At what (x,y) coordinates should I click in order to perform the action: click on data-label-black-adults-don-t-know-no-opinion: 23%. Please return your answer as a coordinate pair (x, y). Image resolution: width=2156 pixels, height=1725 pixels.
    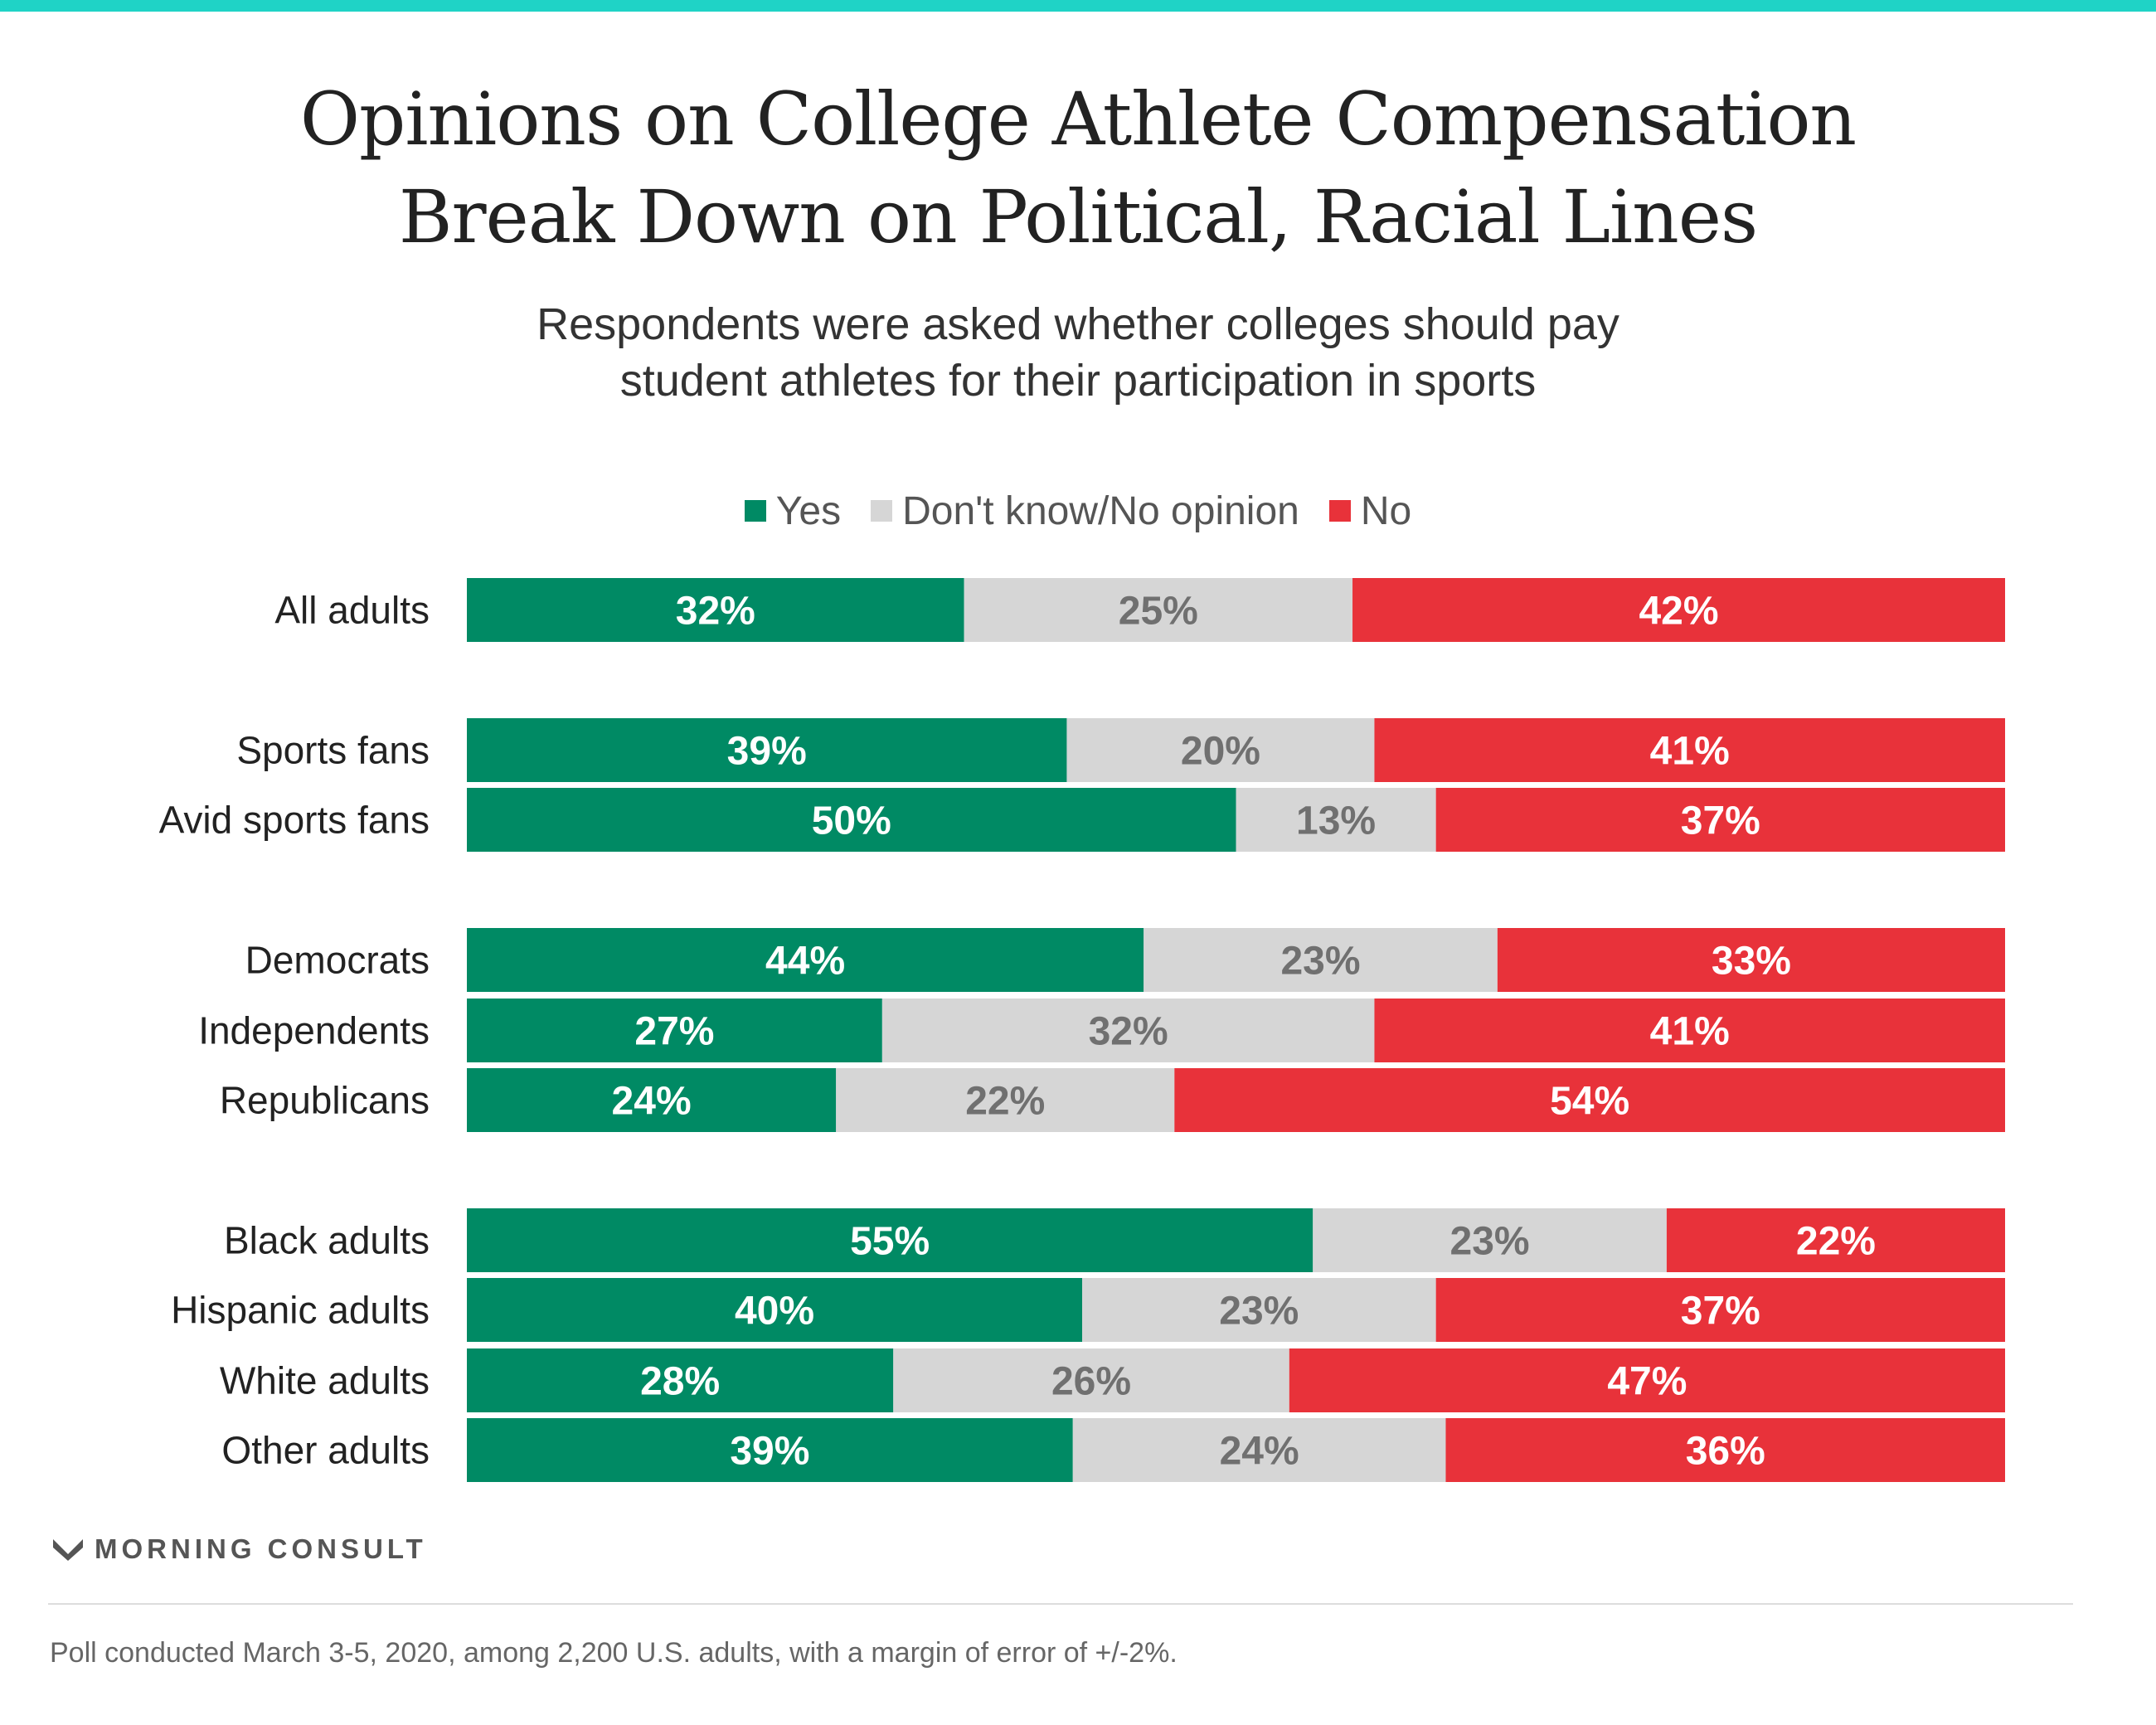
    Looking at the image, I should click on (1490, 1242).